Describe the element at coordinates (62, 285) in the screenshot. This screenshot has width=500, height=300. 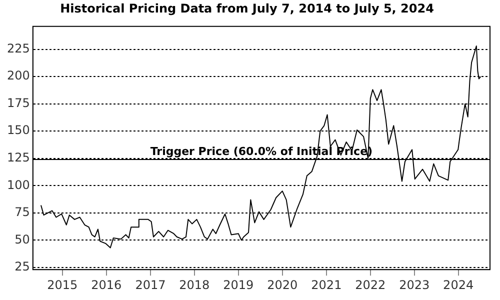
I see `x-tick-label: 2015` at that location.